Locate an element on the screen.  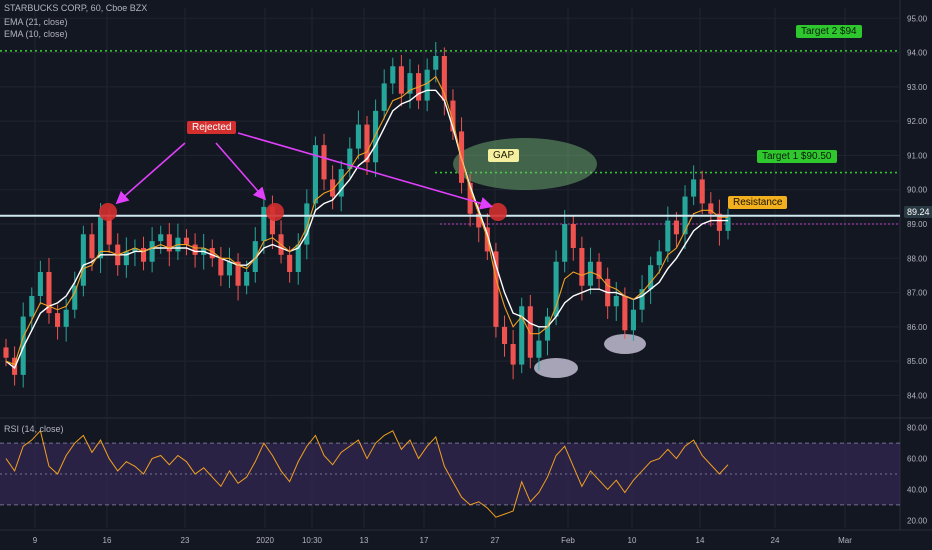
time-tick-label: 16 is located at coordinates (107, 540).